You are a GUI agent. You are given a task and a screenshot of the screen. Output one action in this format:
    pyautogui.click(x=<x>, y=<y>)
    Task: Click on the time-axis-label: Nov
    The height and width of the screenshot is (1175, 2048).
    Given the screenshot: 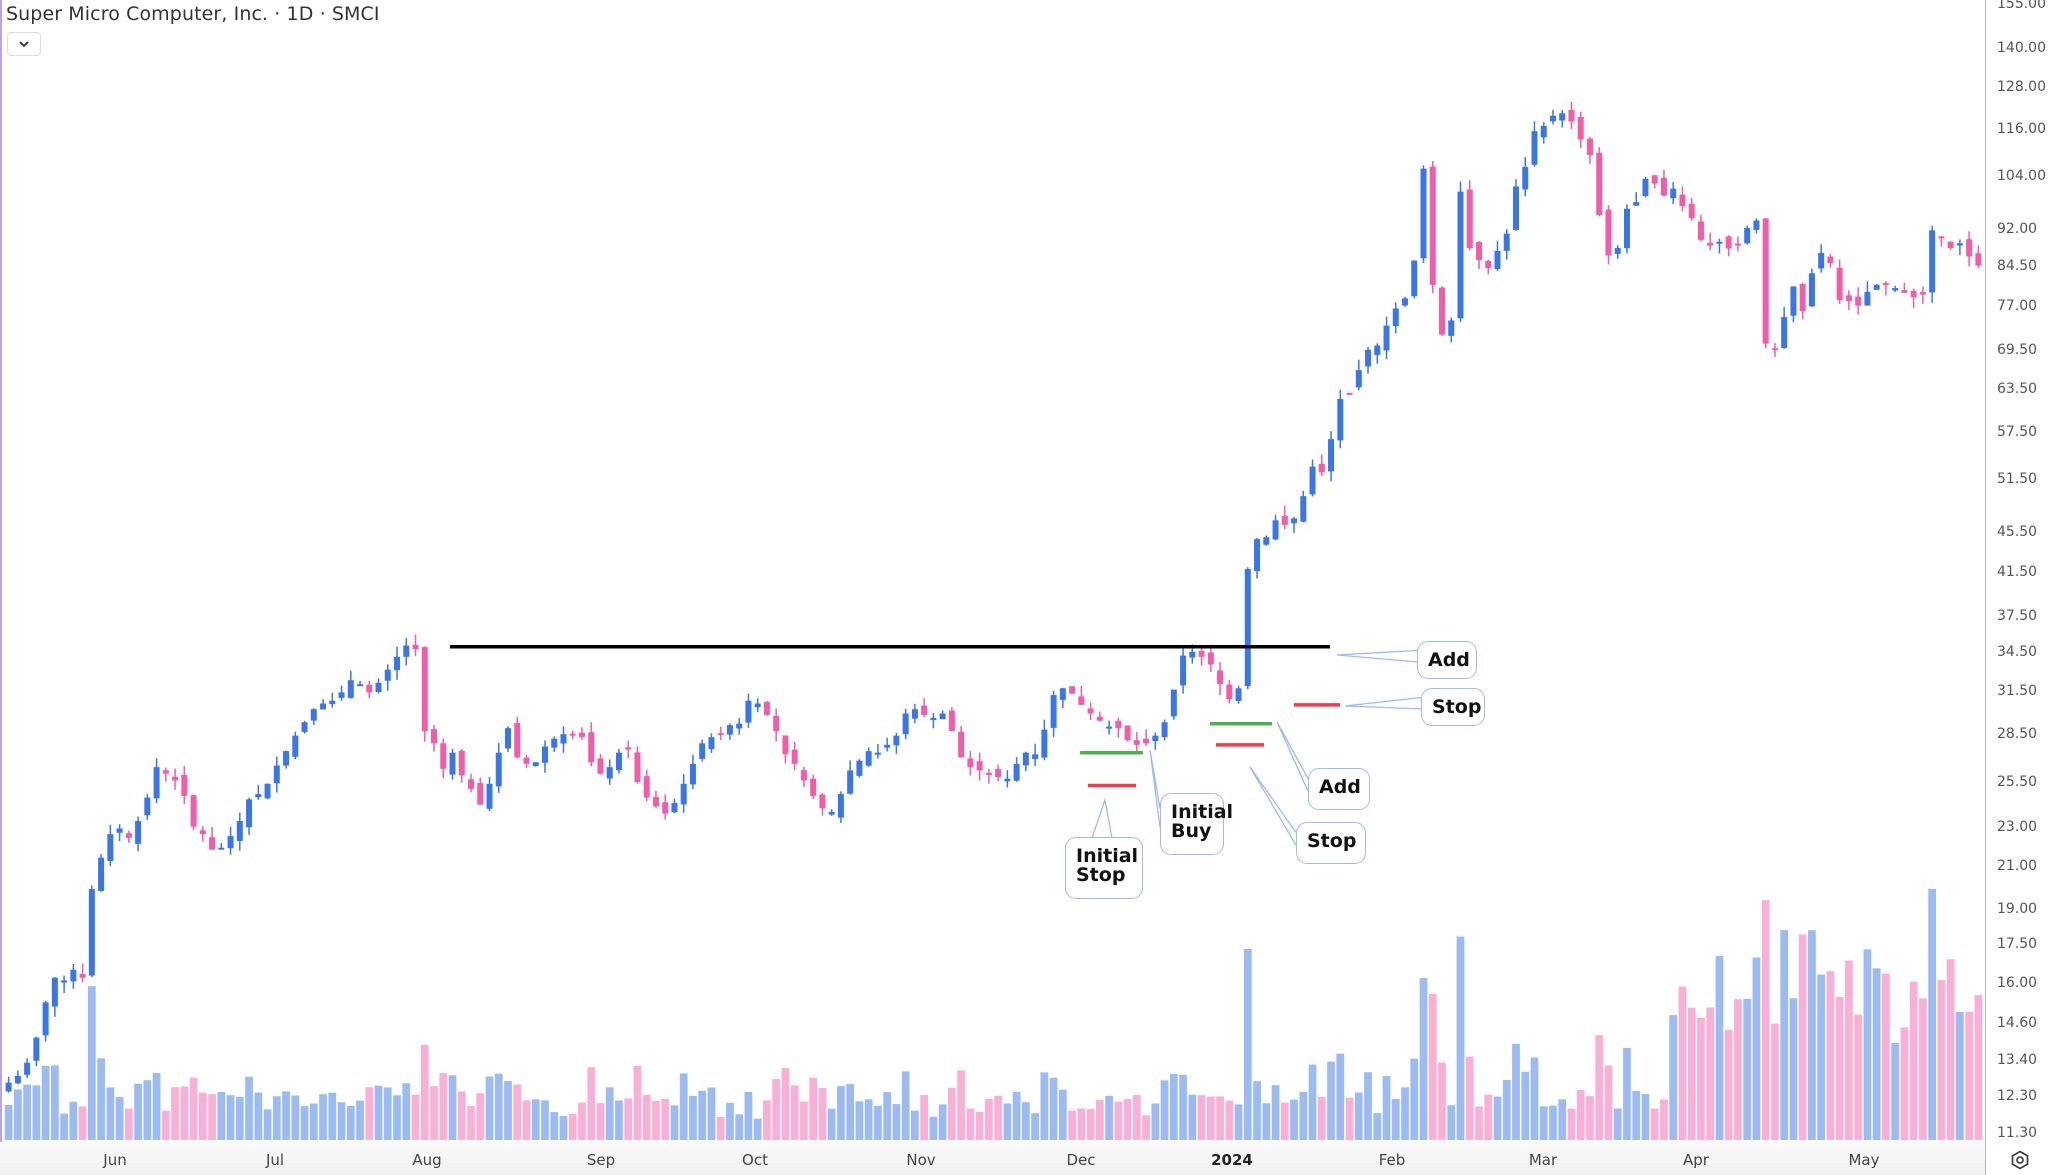 What is the action you would take?
    pyautogui.click(x=921, y=1160)
    